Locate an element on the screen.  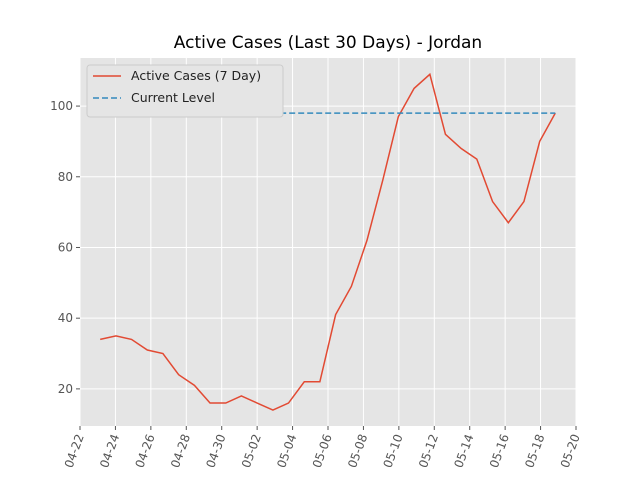
x-tick-label: 05-18 is located at coordinates (534, 451).